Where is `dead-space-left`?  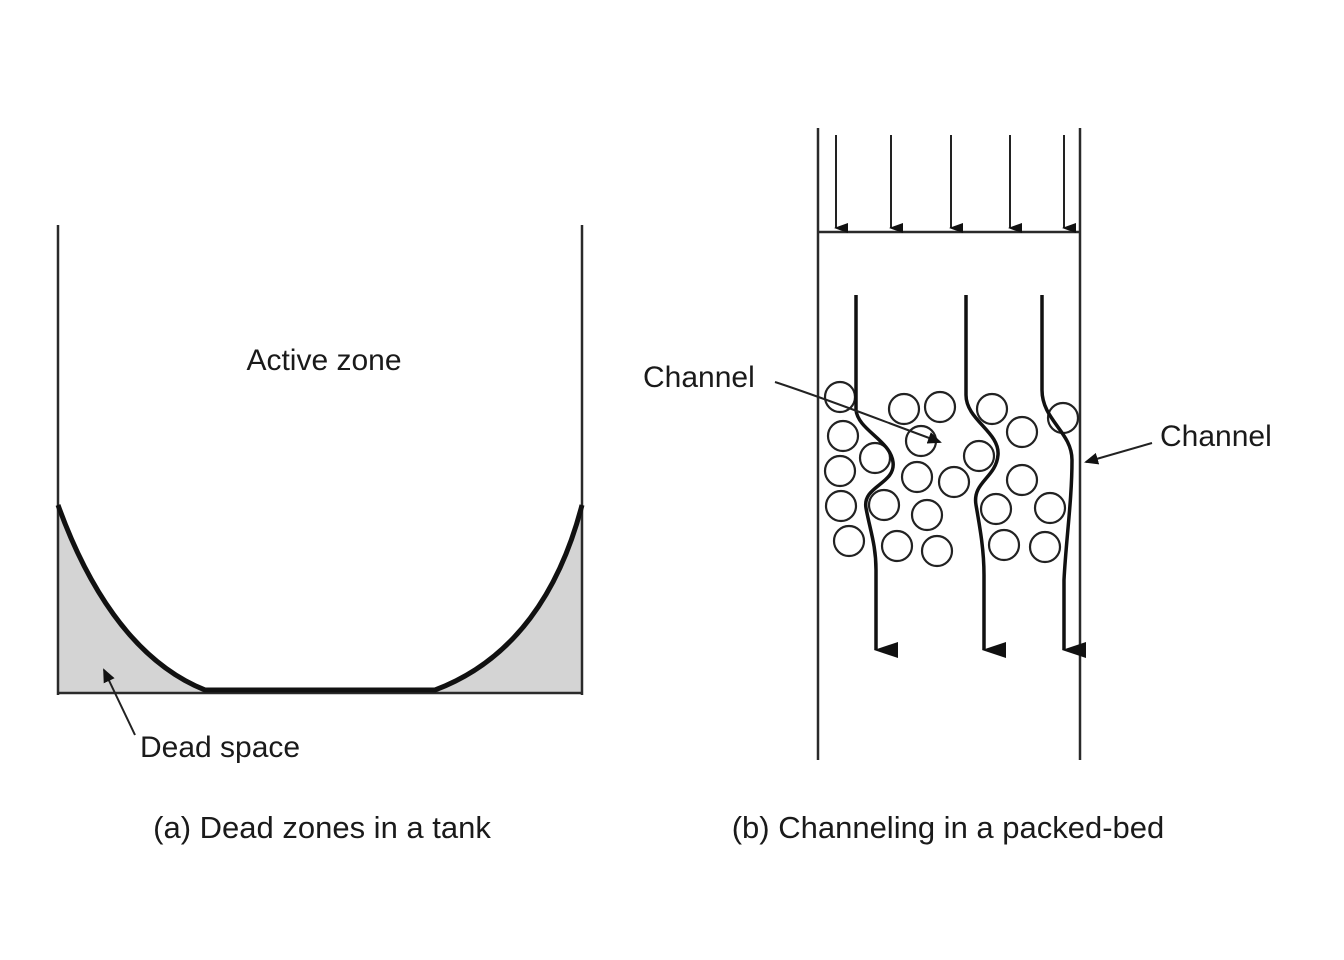
dead-space-left is located at coordinates (131, 598).